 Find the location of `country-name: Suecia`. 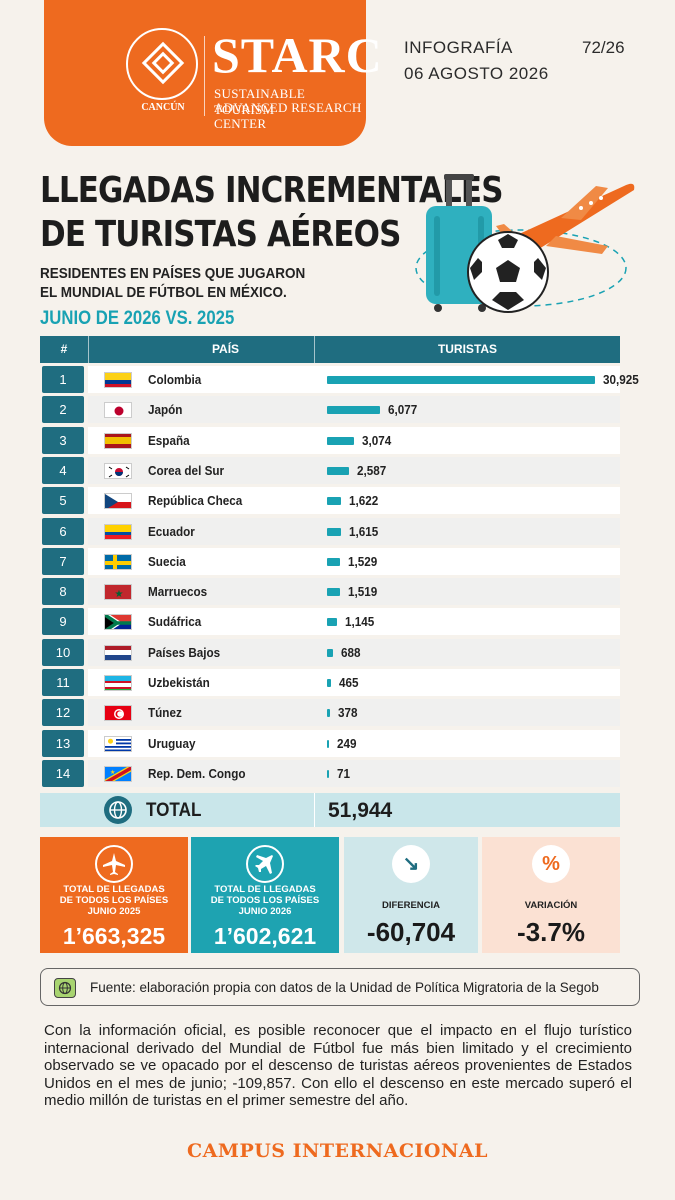

country-name: Suecia is located at coordinates (167, 561).